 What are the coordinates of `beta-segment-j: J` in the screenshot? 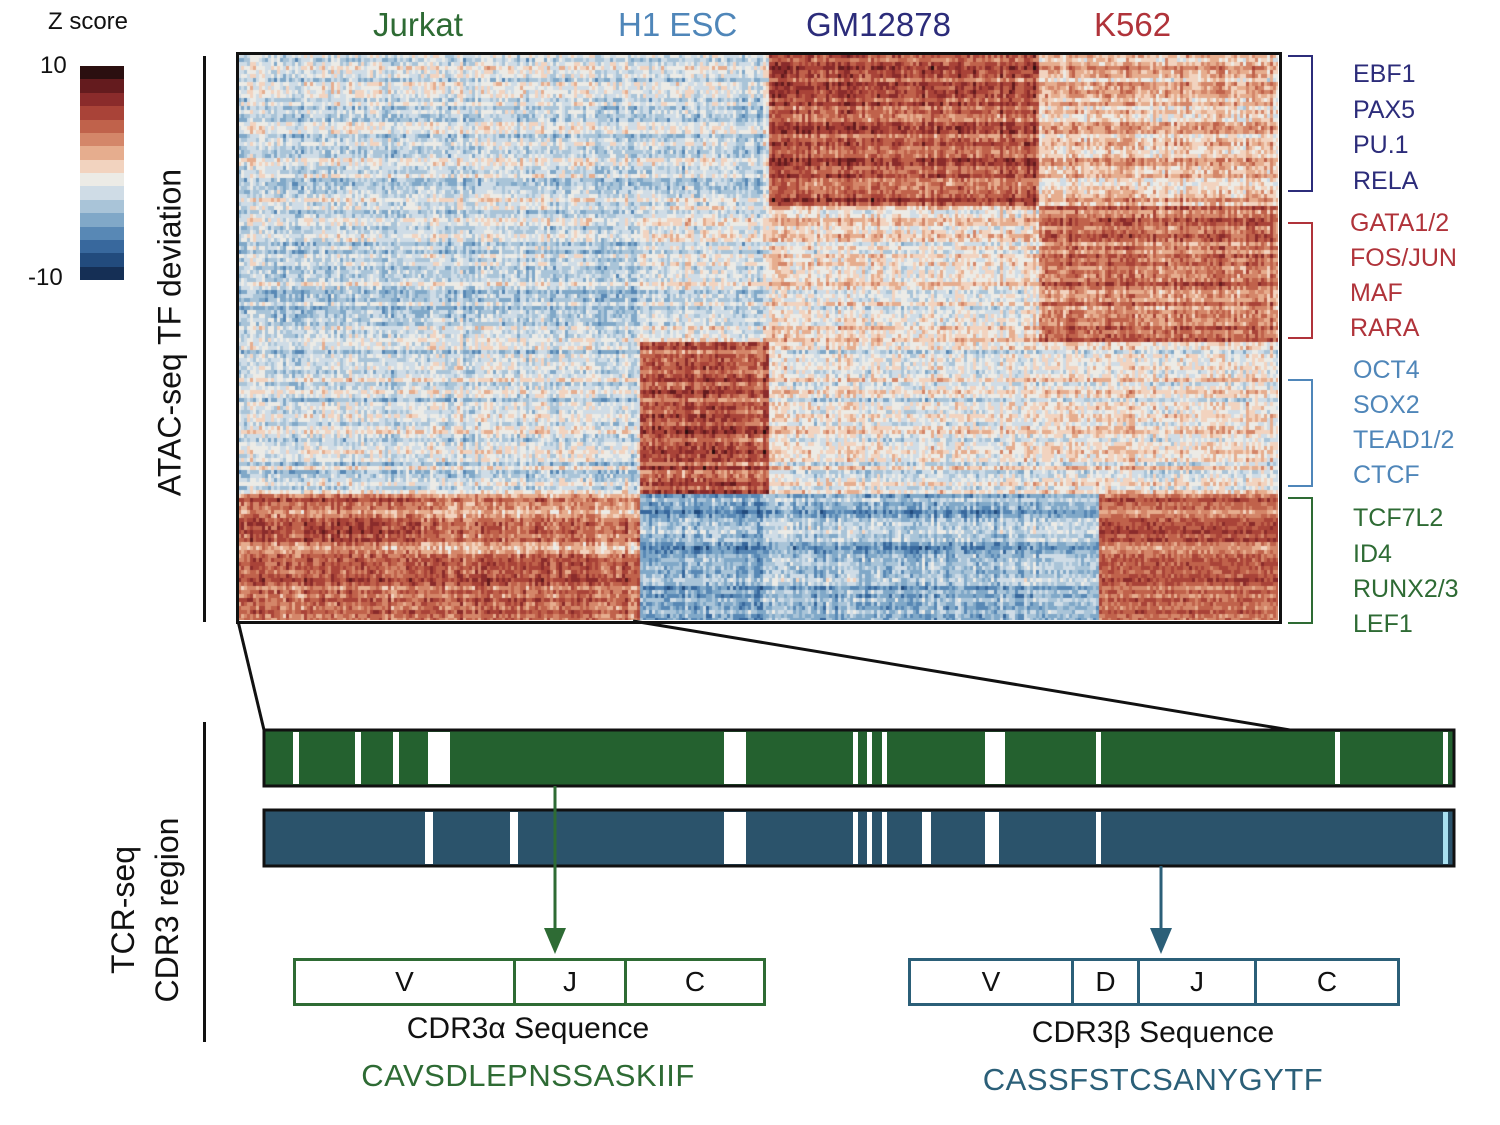 It's located at (1198, 982).